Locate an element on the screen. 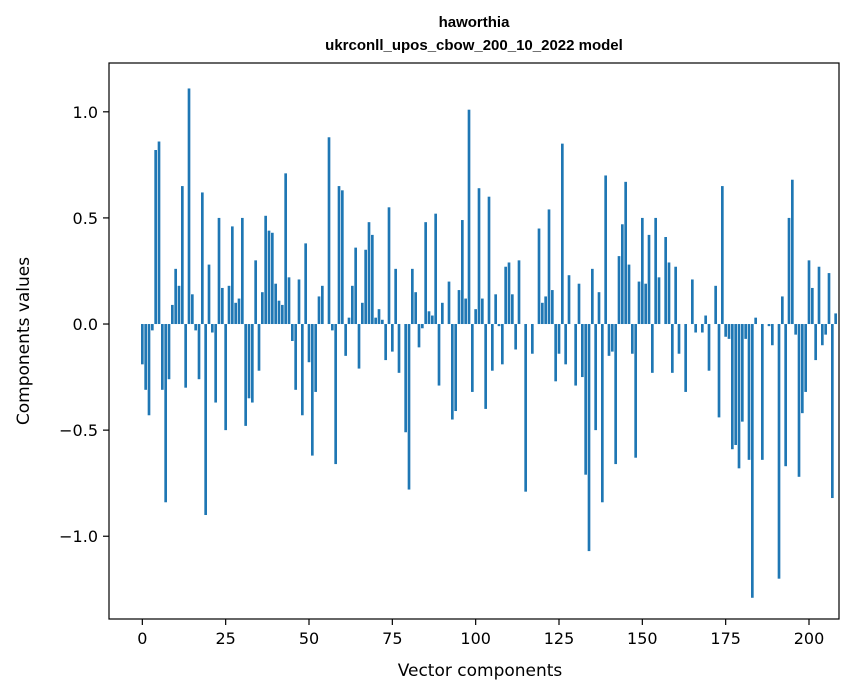 This screenshot has height=696, width=867. y-axis-label: Components values is located at coordinates (24, 341).